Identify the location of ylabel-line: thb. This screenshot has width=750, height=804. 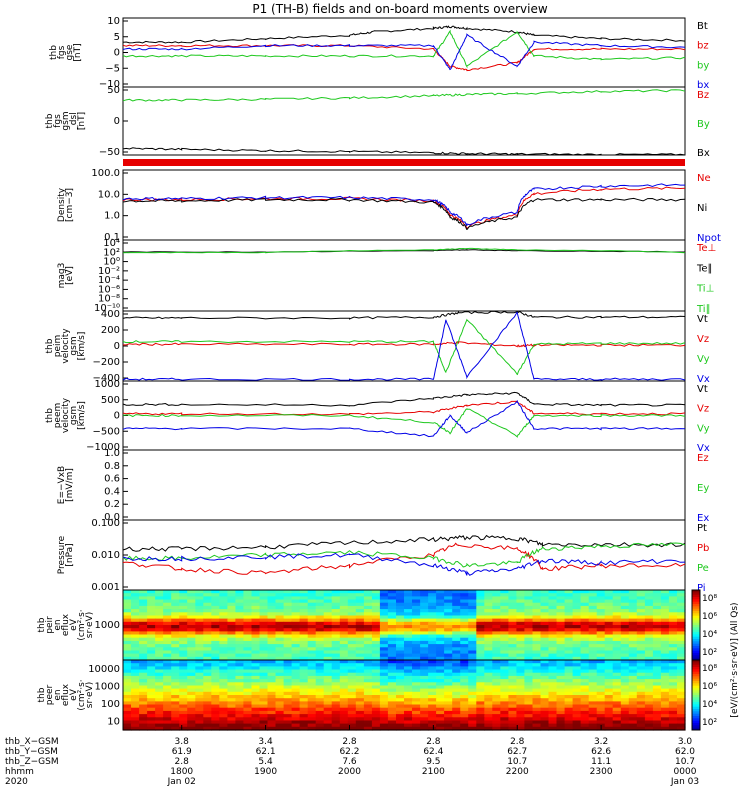
(50, 415).